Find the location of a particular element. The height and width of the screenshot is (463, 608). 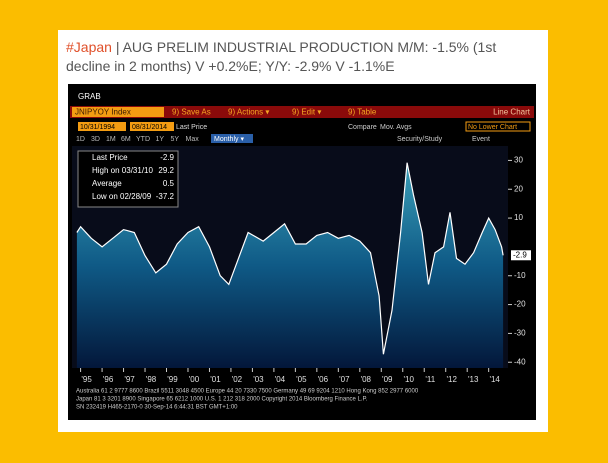

x-tick-label: '09 is located at coordinates (387, 379).